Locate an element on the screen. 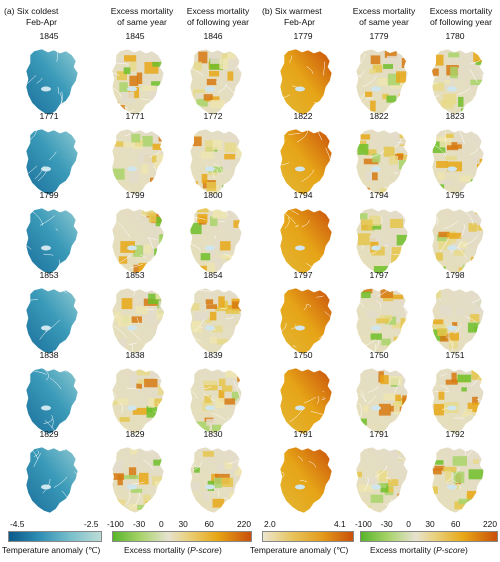  year-label-b-r1-c3: 1780 is located at coordinates (455, 36).